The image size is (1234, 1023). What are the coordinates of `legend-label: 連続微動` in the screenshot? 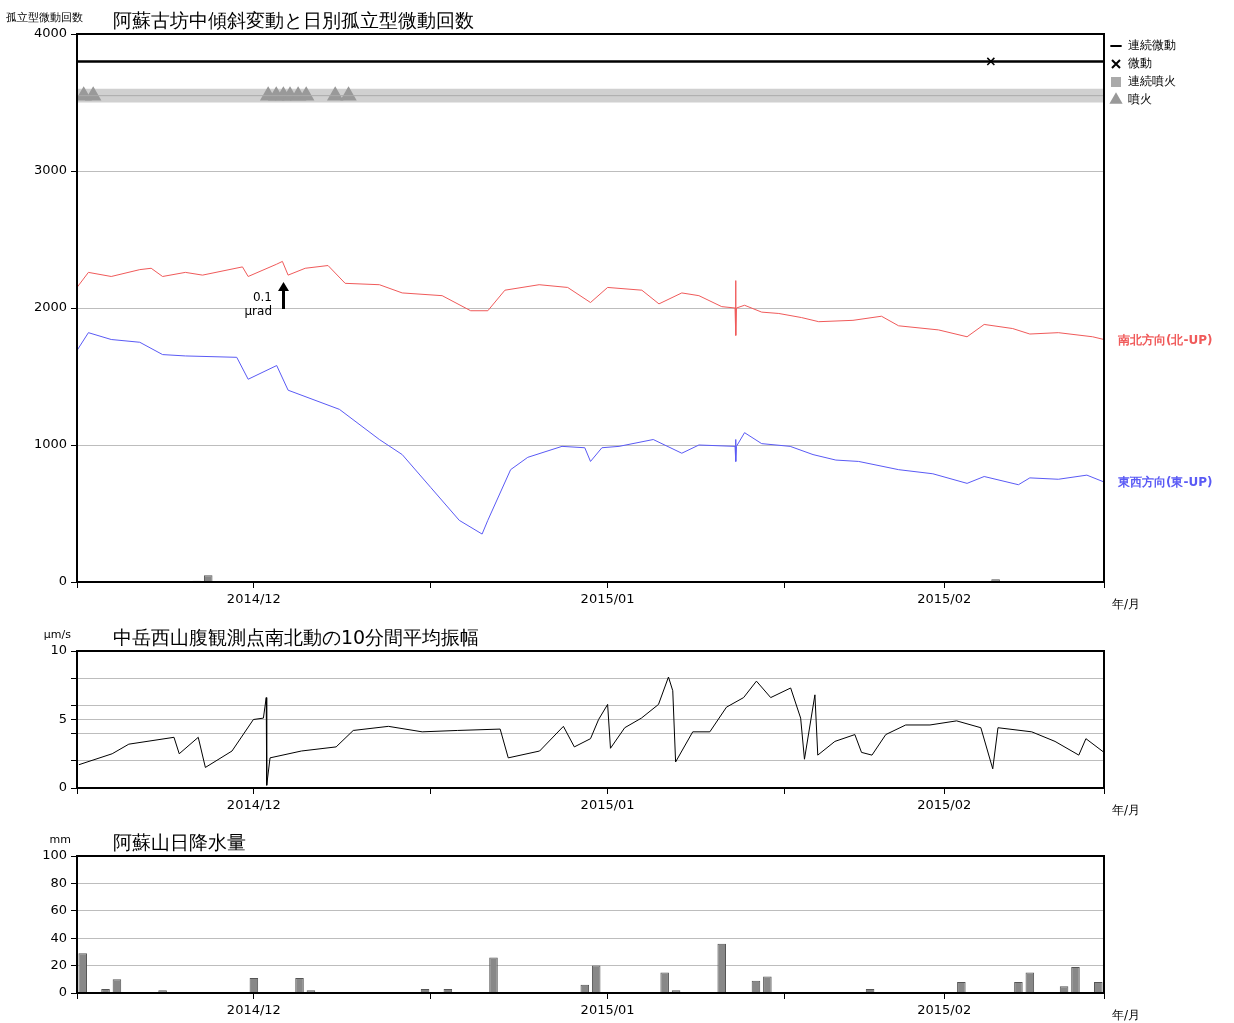 It's located at (1152, 45).